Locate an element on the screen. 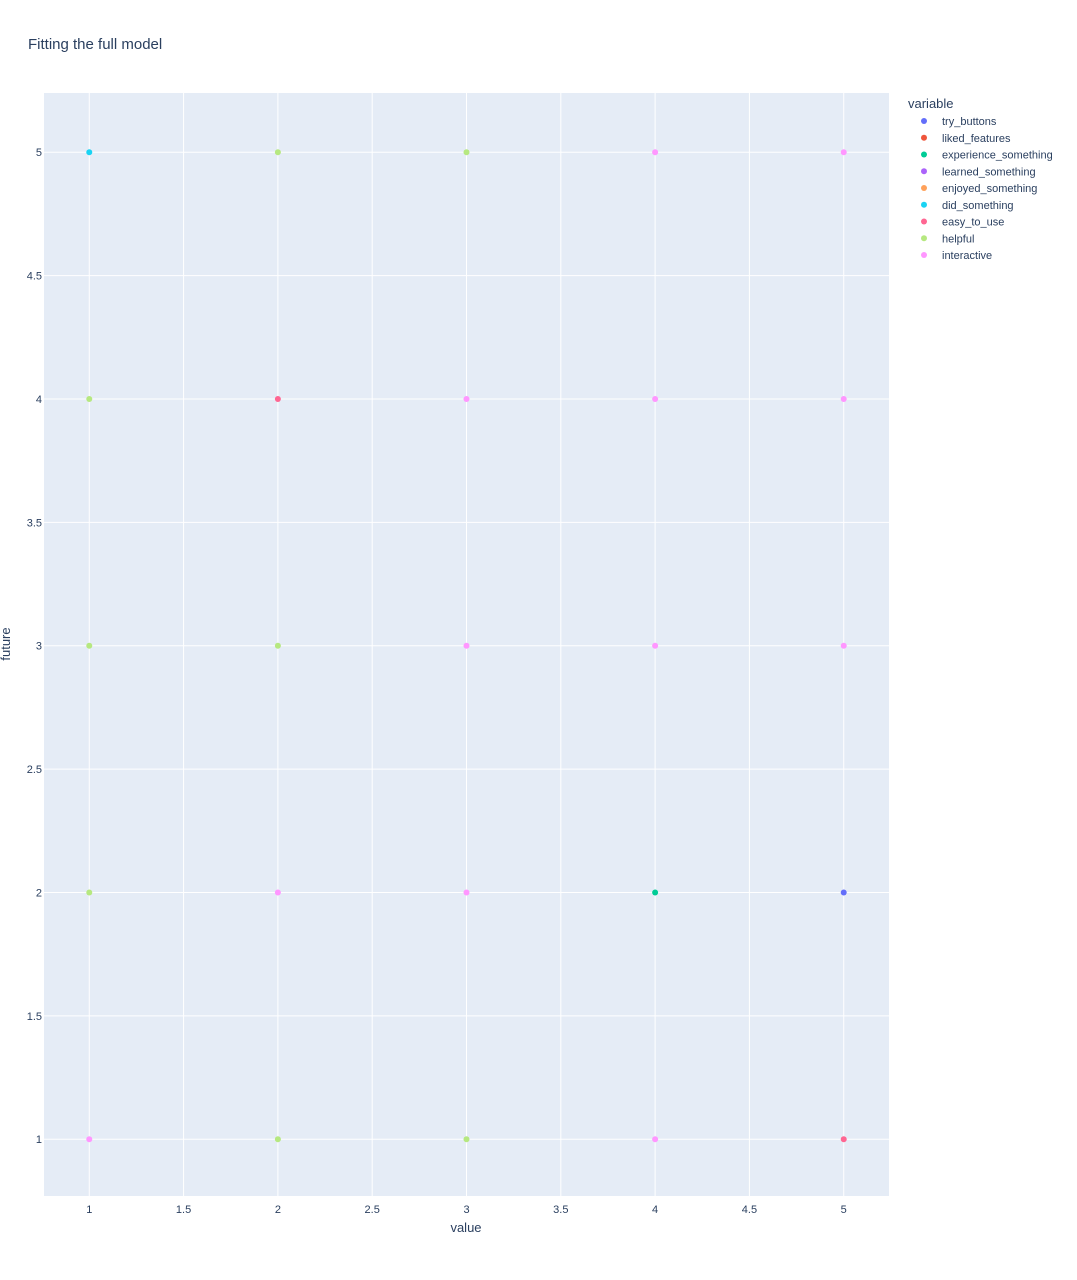 The width and height of the screenshot is (1077, 1280). y-tick-label: 4 is located at coordinates (39, 400).